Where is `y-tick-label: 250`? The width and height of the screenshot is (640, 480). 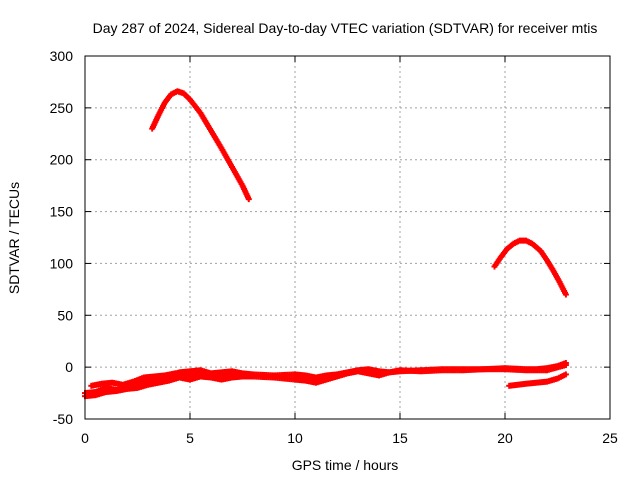 y-tick-label: 250 is located at coordinates (62, 108).